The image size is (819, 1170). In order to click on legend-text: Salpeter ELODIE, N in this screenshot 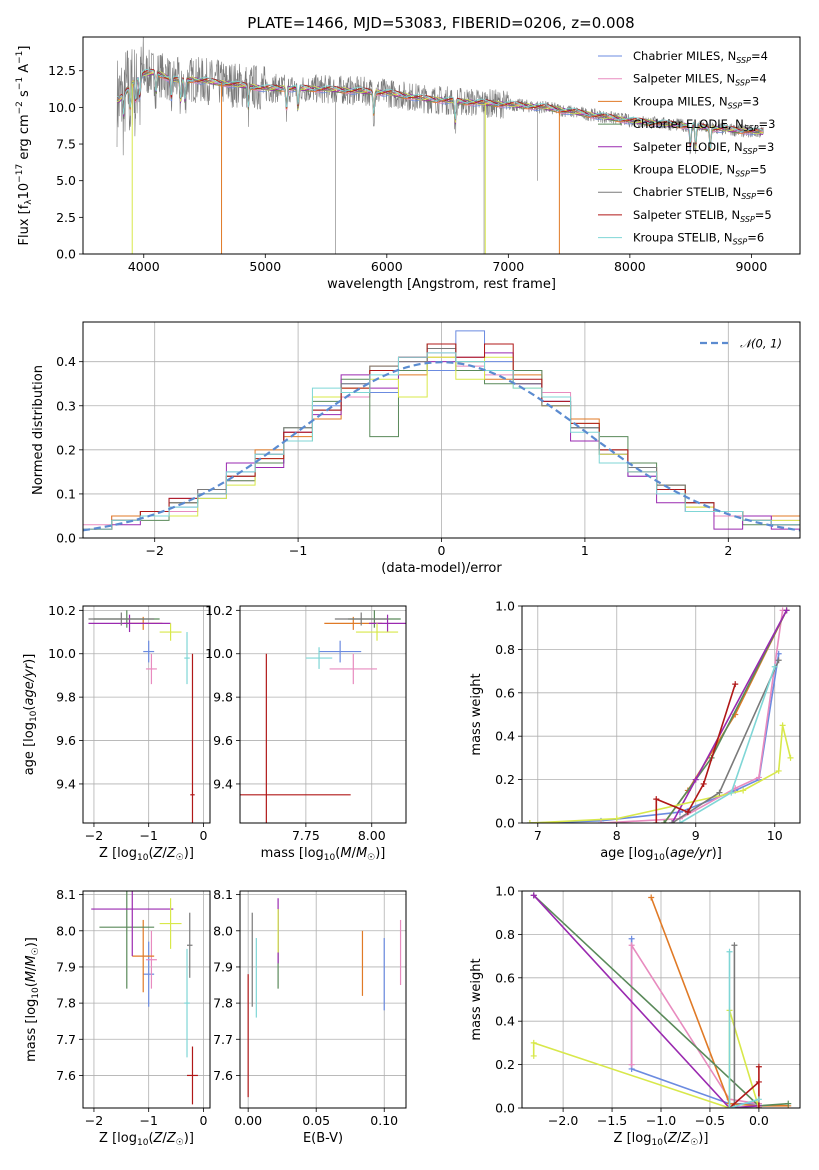, I will do `click(688, 147)`.